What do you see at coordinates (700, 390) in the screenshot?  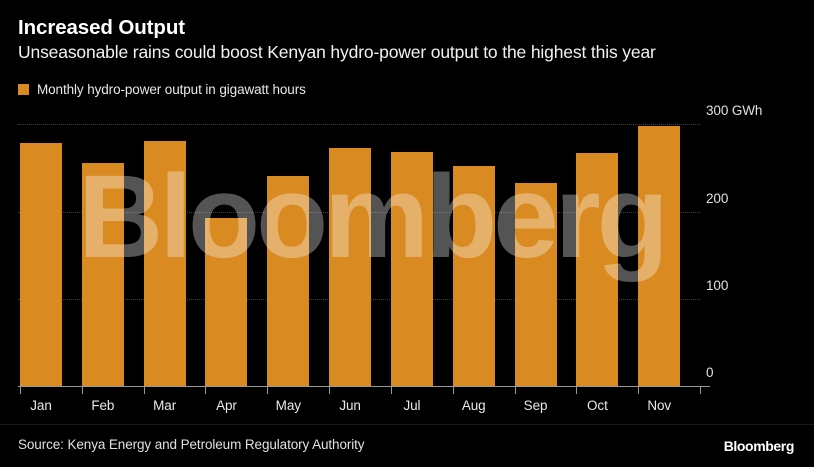 I see `x-tick-end` at bounding box center [700, 390].